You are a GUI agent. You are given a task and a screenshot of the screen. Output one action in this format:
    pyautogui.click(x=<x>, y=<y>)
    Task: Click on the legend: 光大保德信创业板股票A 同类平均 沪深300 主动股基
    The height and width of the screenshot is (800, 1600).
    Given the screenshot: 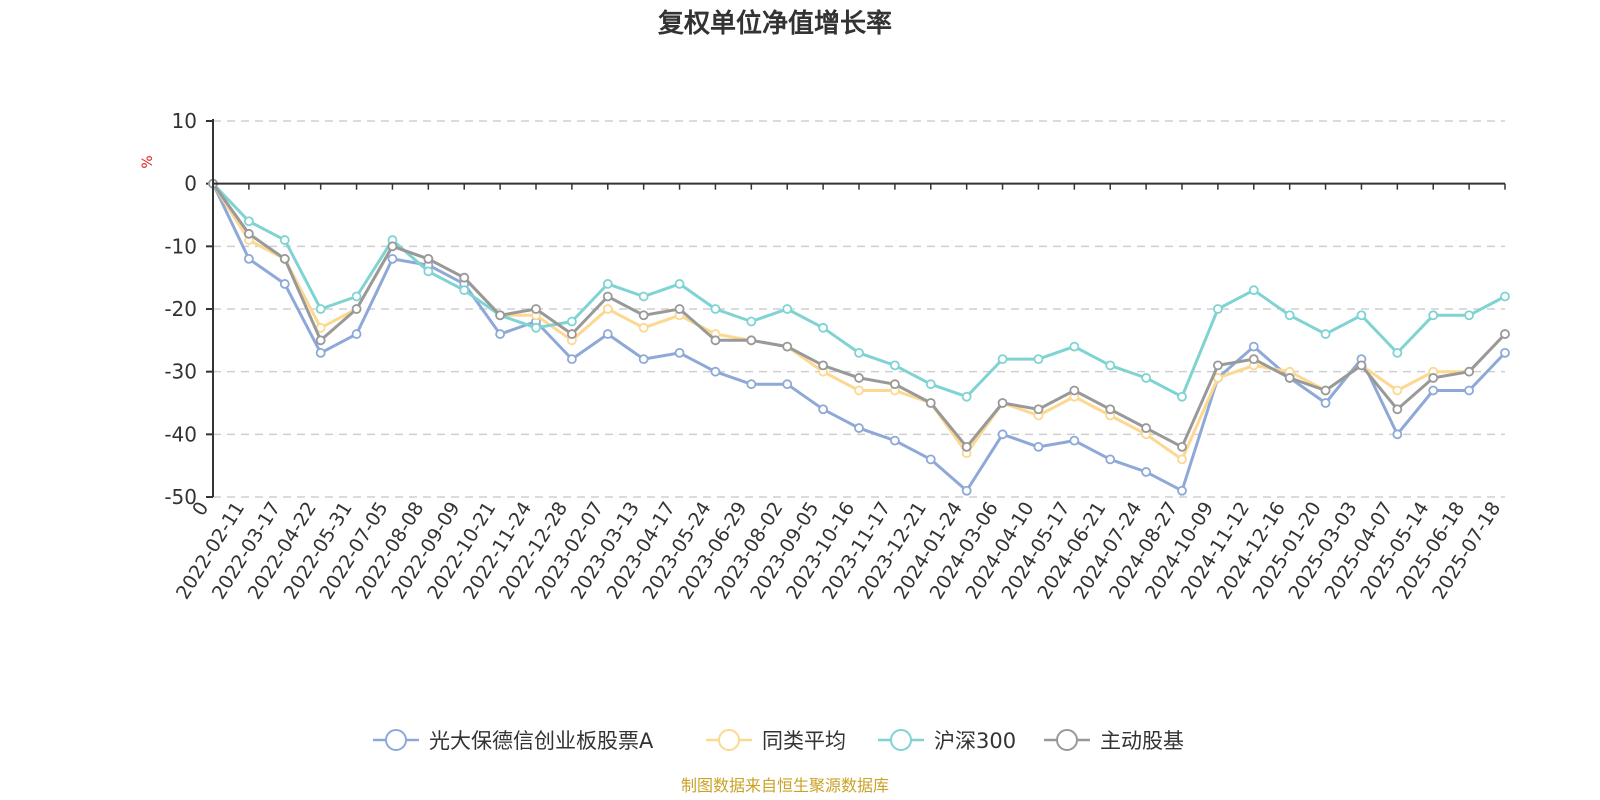 What is the action you would take?
    pyautogui.click(x=778, y=741)
    